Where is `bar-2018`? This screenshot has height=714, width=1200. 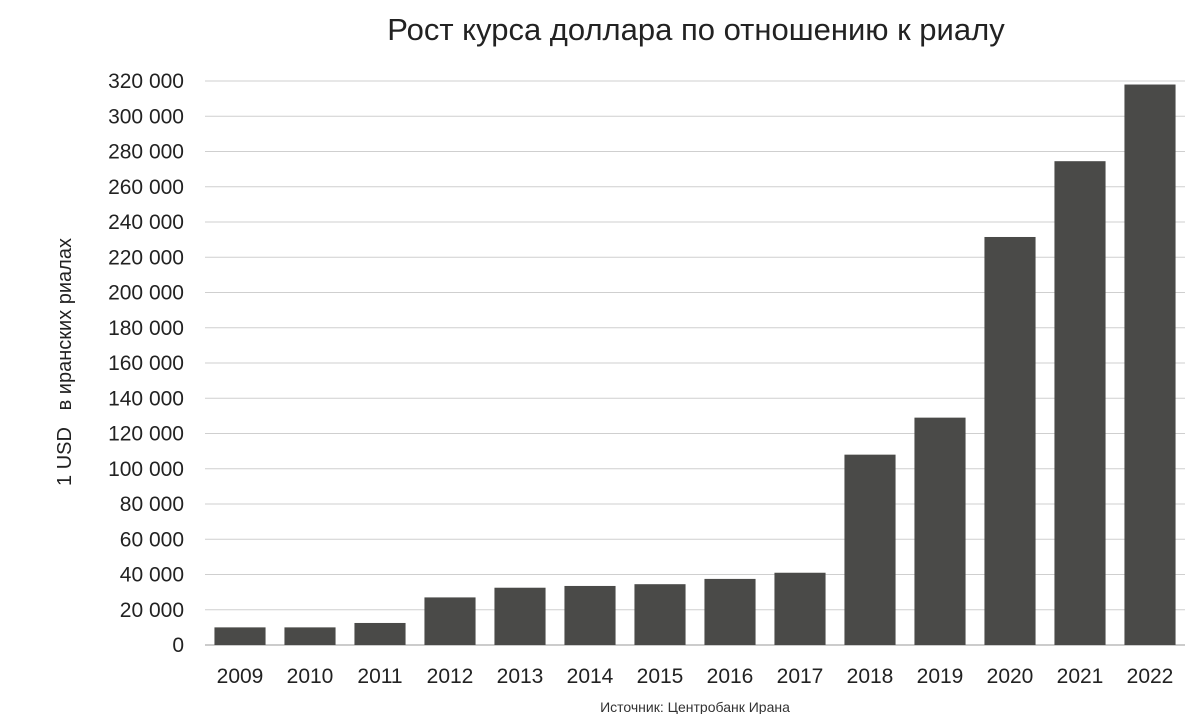 bar-2018 is located at coordinates (870, 549).